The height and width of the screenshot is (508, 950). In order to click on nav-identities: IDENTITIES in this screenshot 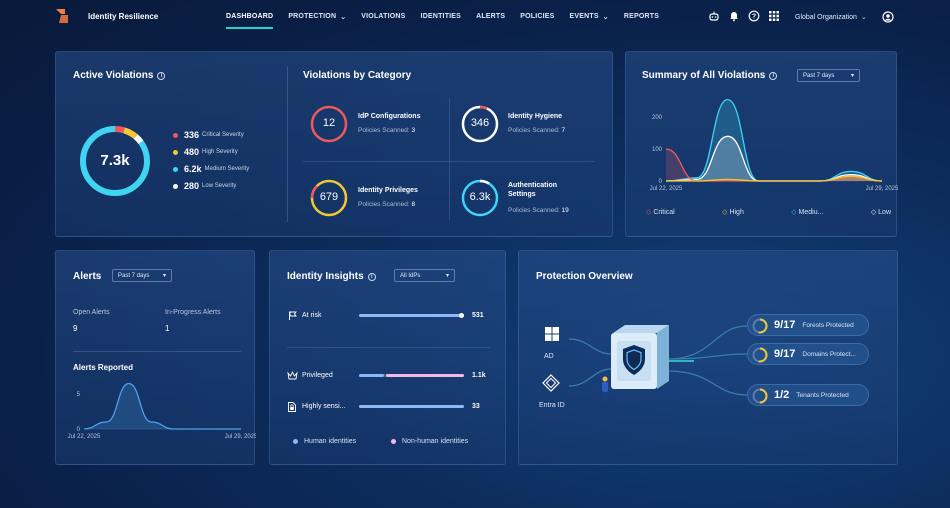, I will do `click(441, 17)`.